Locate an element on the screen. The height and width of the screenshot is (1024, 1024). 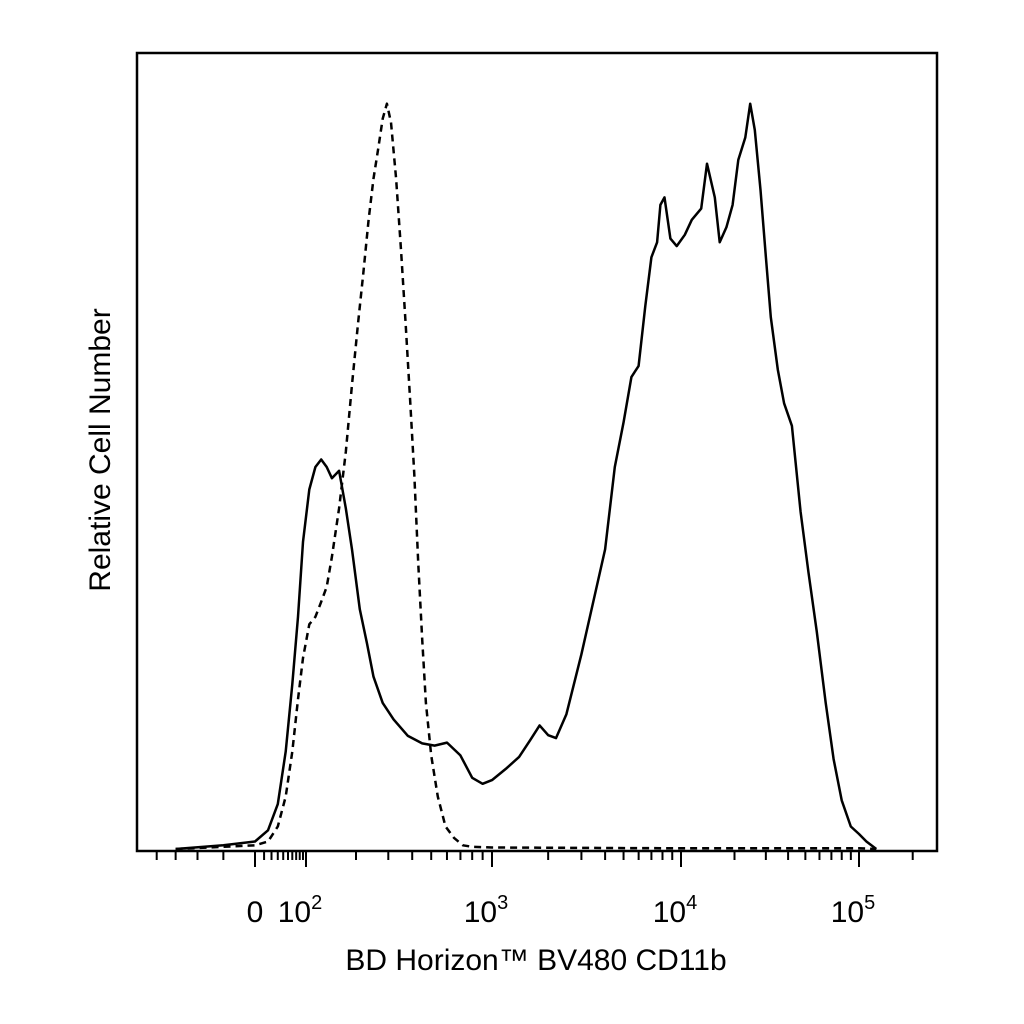
y-axis-label: Relative Cell Number is located at coordinates (100, 449).